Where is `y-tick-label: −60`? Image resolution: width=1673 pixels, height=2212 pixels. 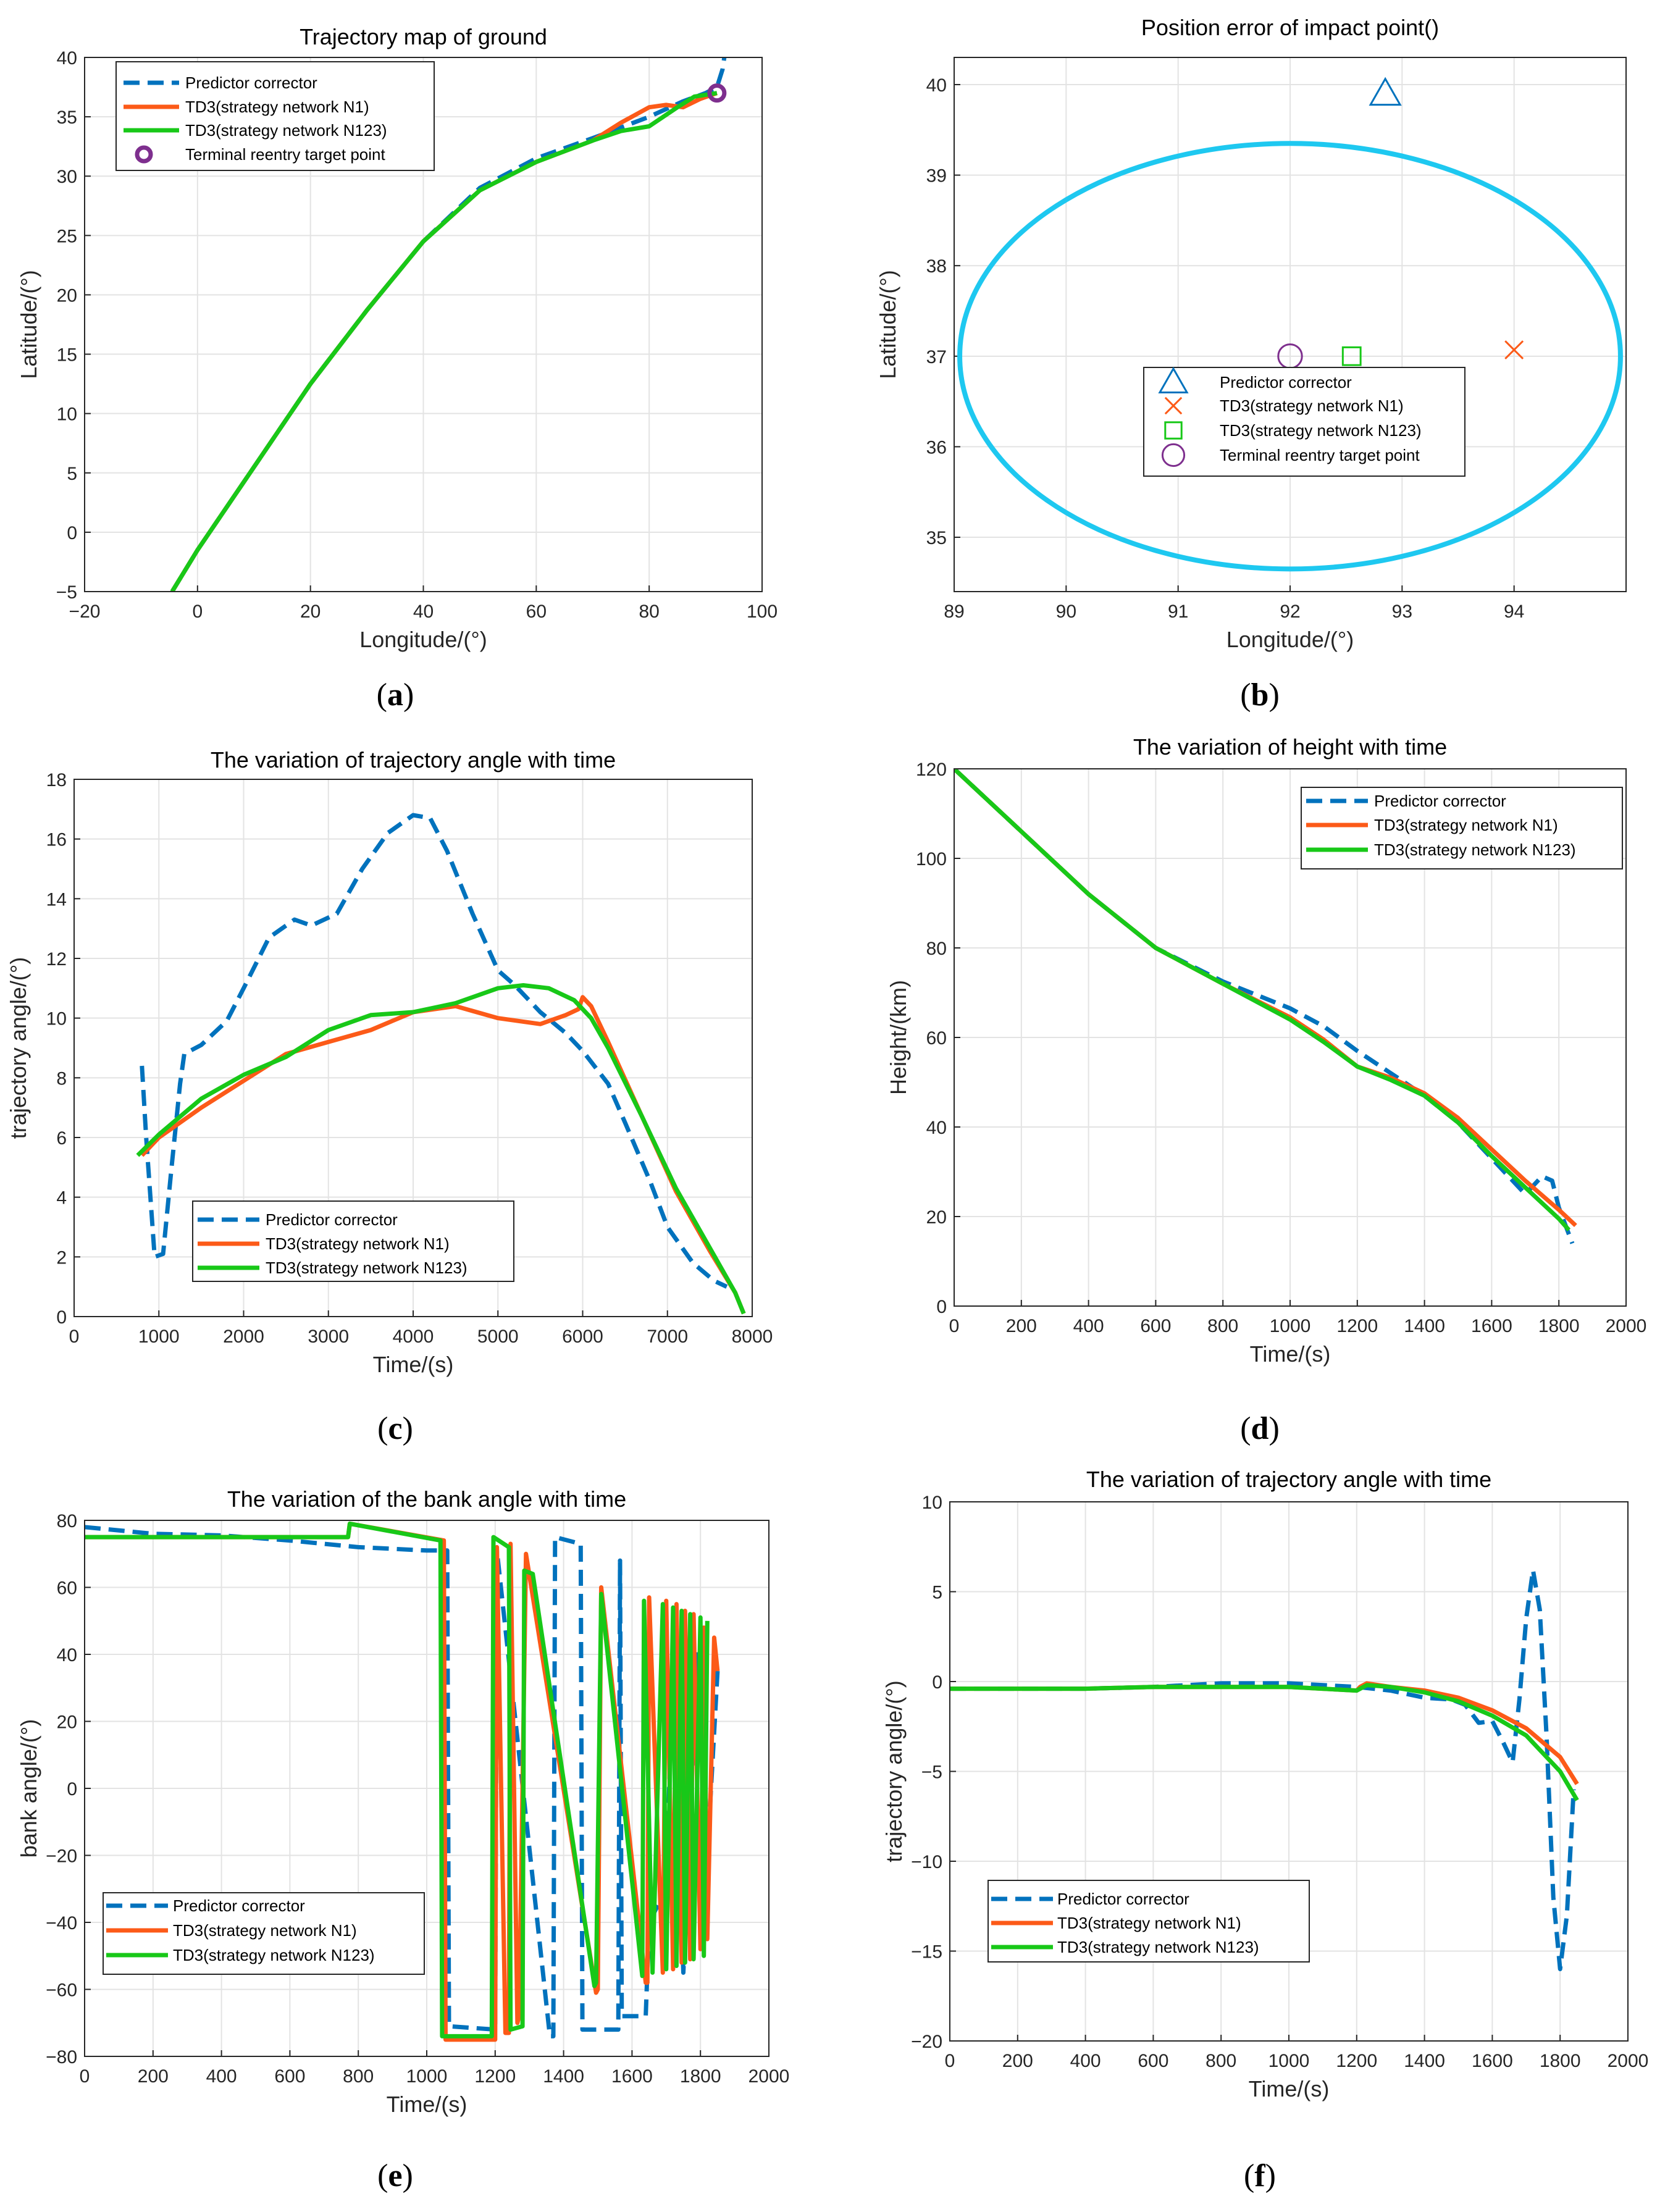 y-tick-label: −60 is located at coordinates (61, 1991).